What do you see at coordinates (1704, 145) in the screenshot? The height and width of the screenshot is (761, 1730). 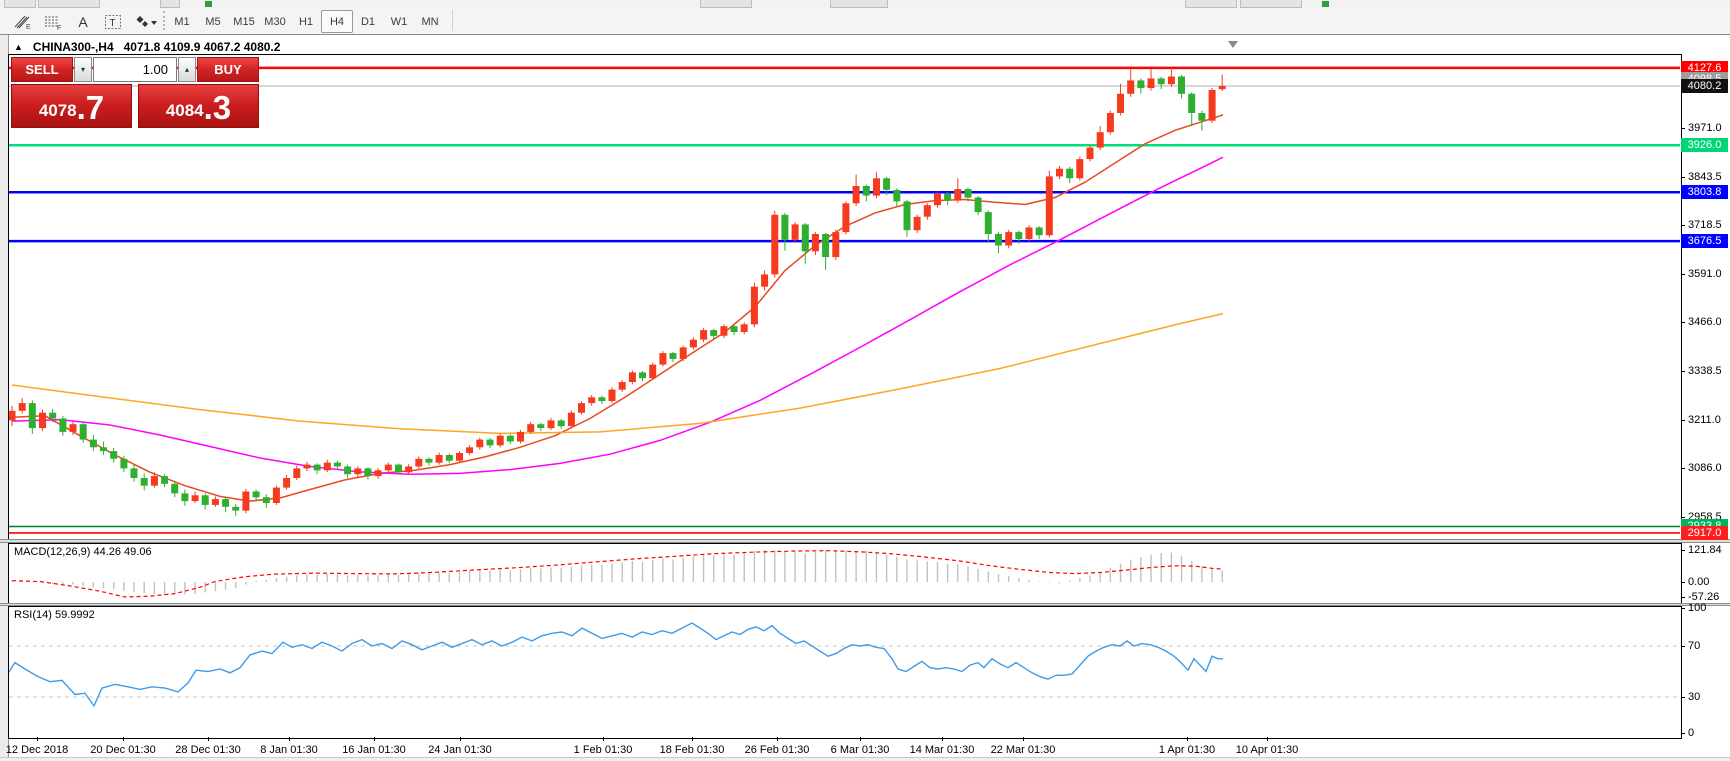 I see `price-badge: 3926.0` at bounding box center [1704, 145].